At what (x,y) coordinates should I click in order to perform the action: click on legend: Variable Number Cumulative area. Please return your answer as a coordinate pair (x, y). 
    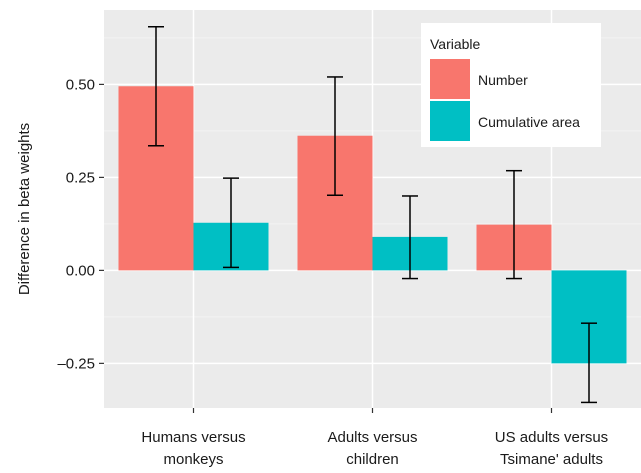
    Looking at the image, I should click on (511, 85).